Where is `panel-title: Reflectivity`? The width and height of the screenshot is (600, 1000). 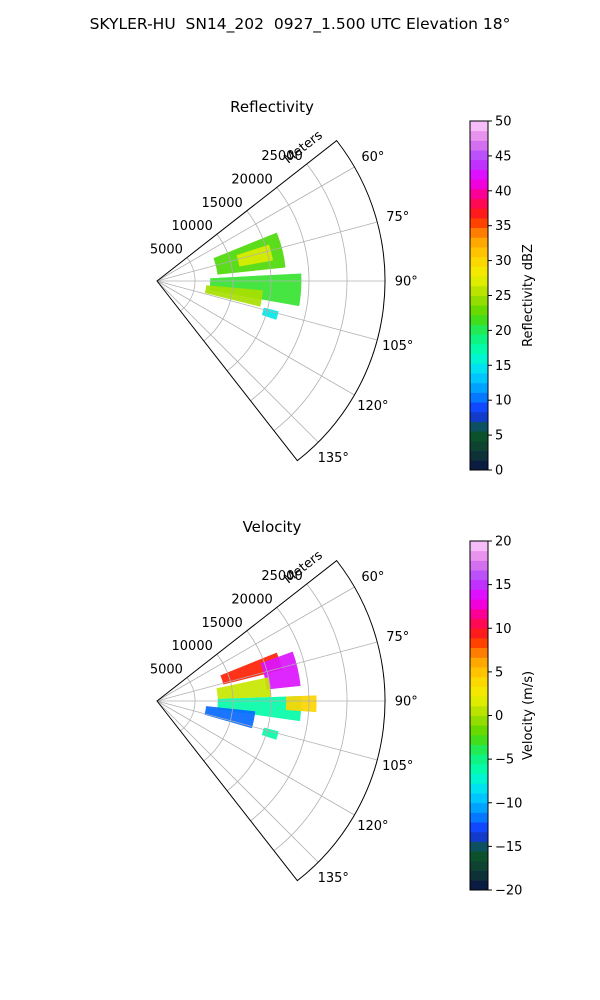
panel-title: Reflectivity is located at coordinates (272, 107).